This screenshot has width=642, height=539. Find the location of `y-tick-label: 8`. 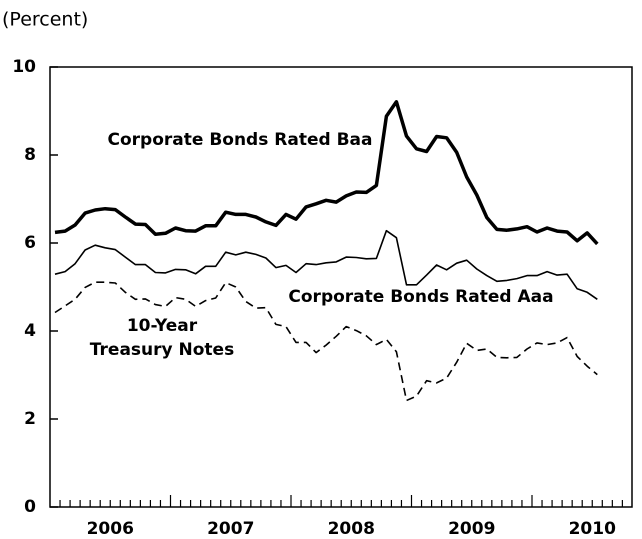

y-tick-label: 8 is located at coordinates (30, 155).